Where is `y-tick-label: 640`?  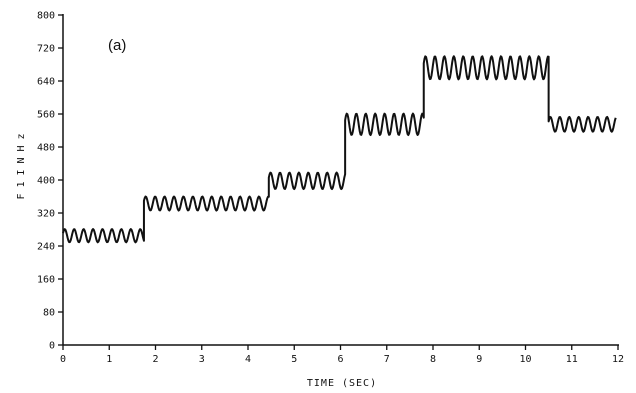
y-tick-label: 640 is located at coordinates (46, 82).